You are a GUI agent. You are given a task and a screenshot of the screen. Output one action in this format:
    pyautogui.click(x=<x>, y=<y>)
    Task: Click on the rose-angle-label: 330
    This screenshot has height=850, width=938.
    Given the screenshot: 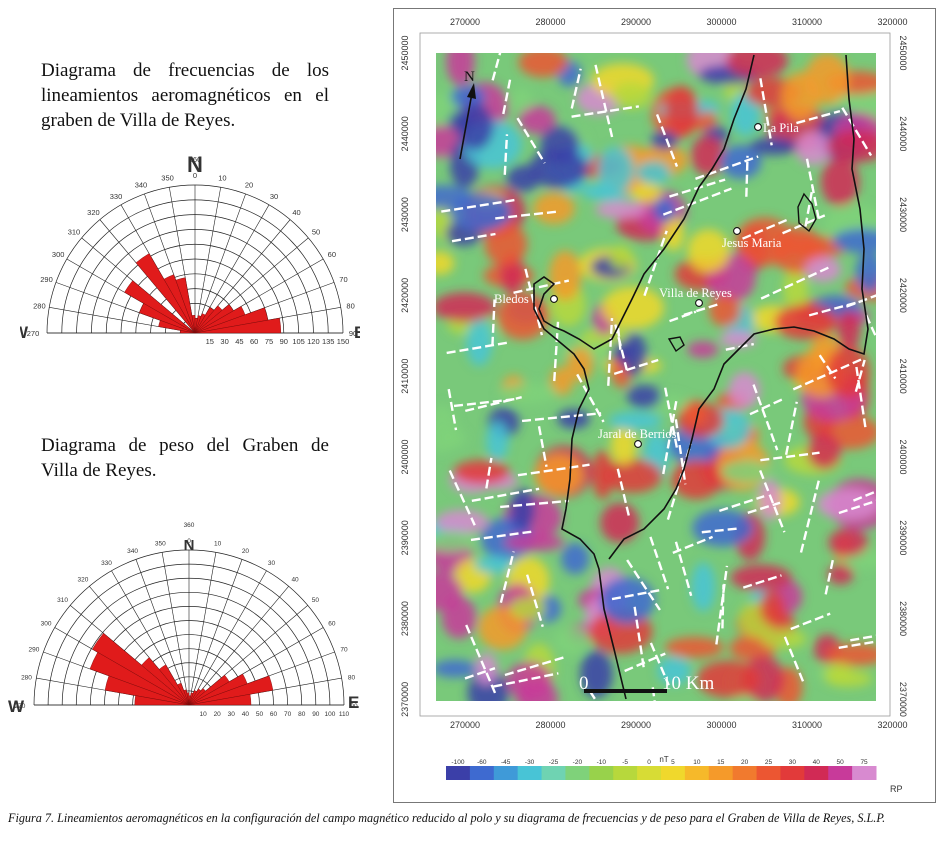 What is the action you would take?
    pyautogui.click(x=116, y=196)
    